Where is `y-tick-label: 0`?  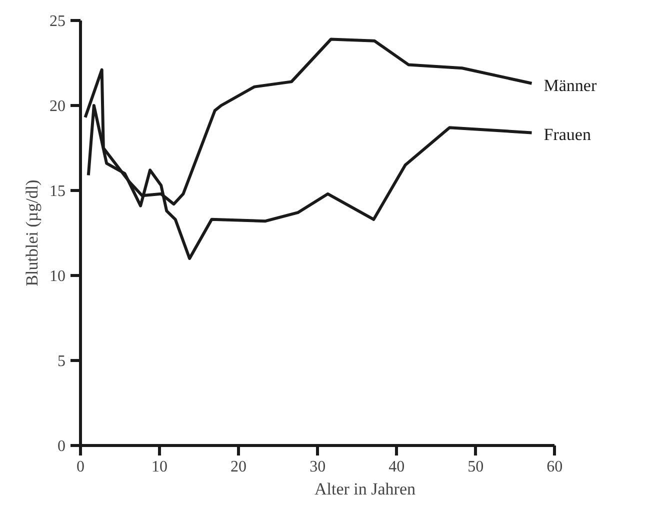 y-tick-label: 0 is located at coordinates (62, 446).